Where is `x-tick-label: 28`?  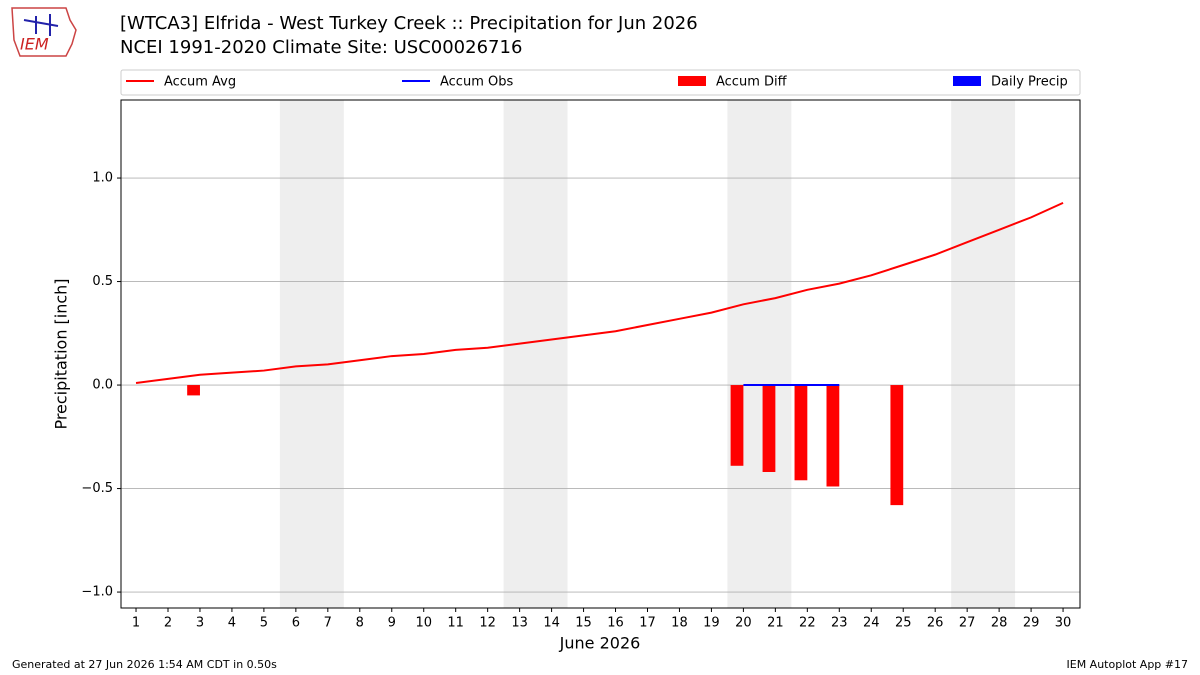
x-tick-label: 28 is located at coordinates (999, 623).